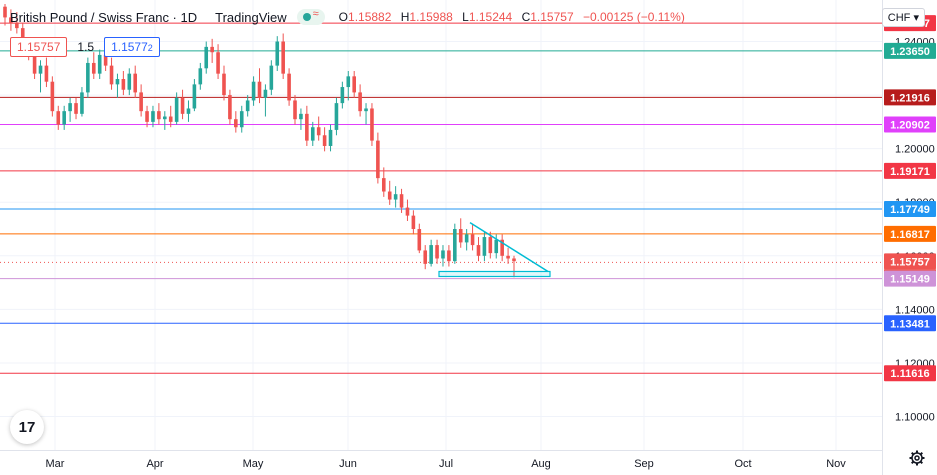 The image size is (937, 475). Describe the element at coordinates (633, 17) in the screenshot. I see `change-value: −0.00125 (−0.11%)` at that location.